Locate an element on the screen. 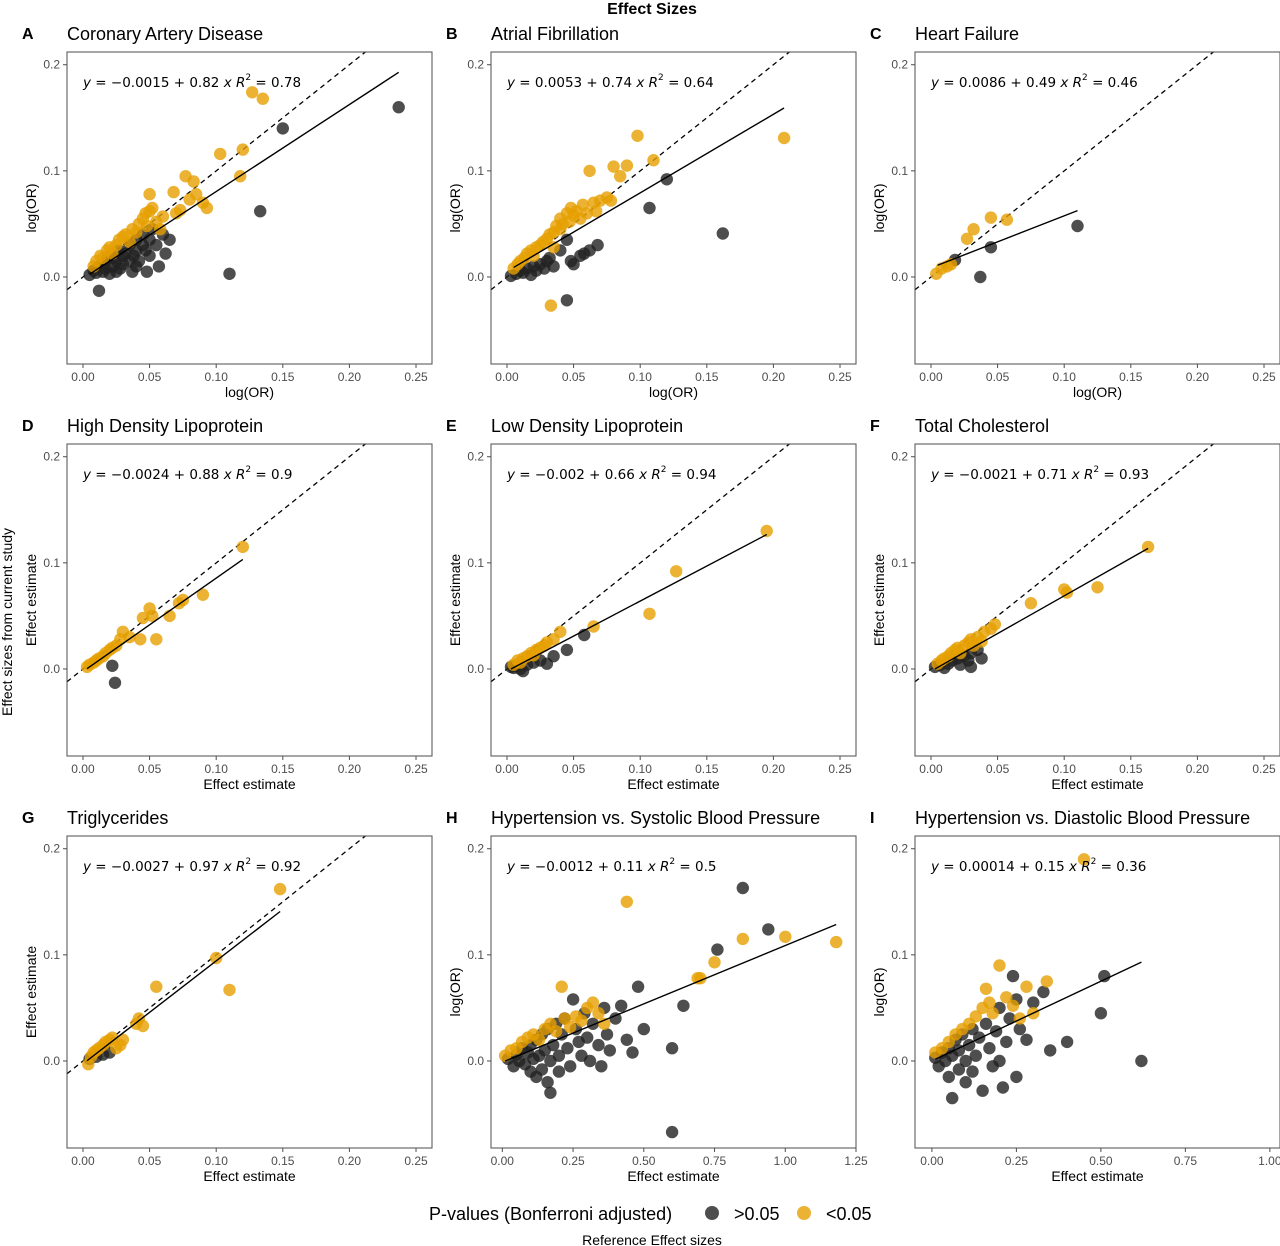  y-tick-label: 0.1 is located at coordinates (51, 171).